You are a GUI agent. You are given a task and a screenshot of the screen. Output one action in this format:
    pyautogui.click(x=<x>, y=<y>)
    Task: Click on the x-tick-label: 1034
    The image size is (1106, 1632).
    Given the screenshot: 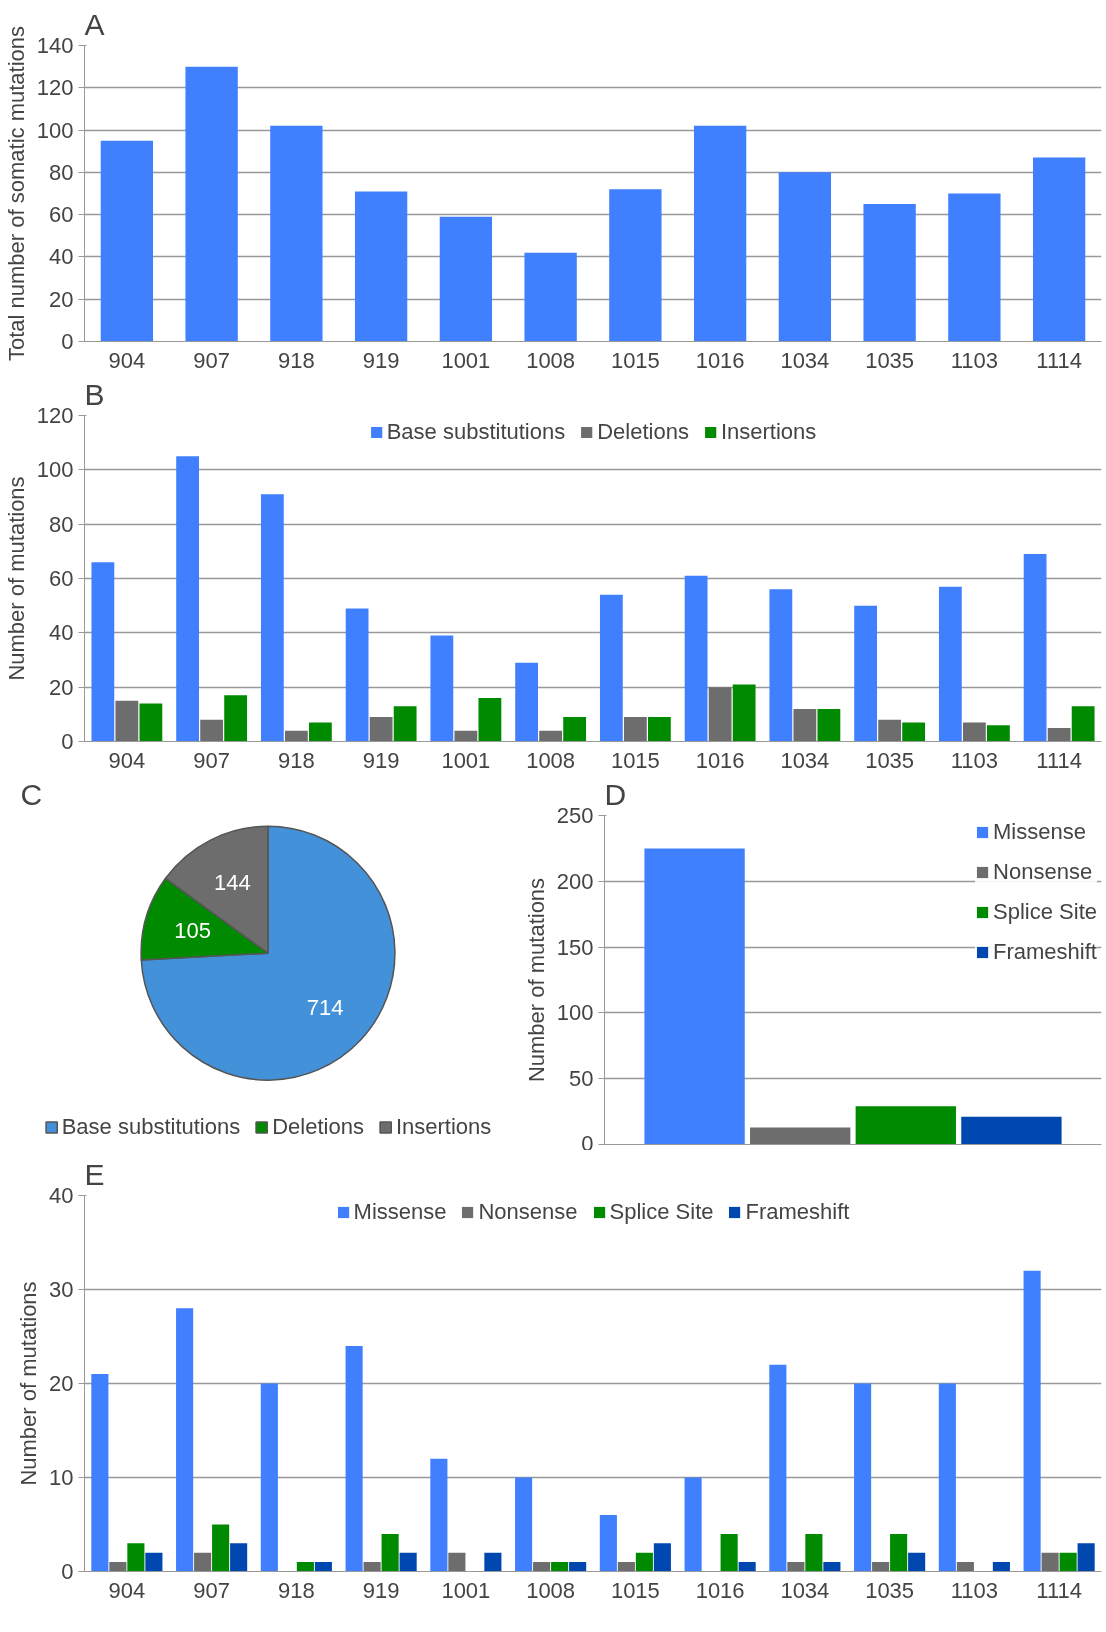 What is the action you would take?
    pyautogui.click(x=805, y=760)
    